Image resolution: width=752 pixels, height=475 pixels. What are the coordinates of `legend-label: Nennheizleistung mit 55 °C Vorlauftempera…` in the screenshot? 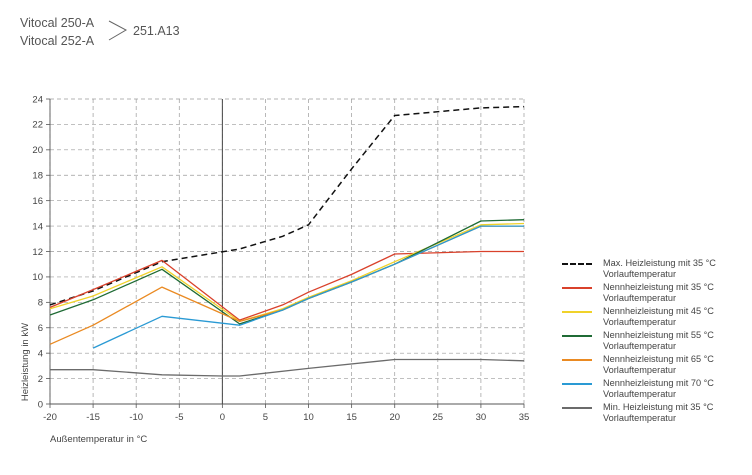 It's located at (673, 341).